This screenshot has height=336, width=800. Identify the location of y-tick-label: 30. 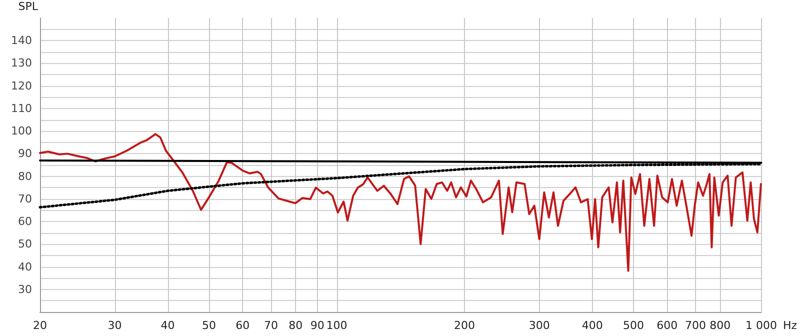
(25, 289).